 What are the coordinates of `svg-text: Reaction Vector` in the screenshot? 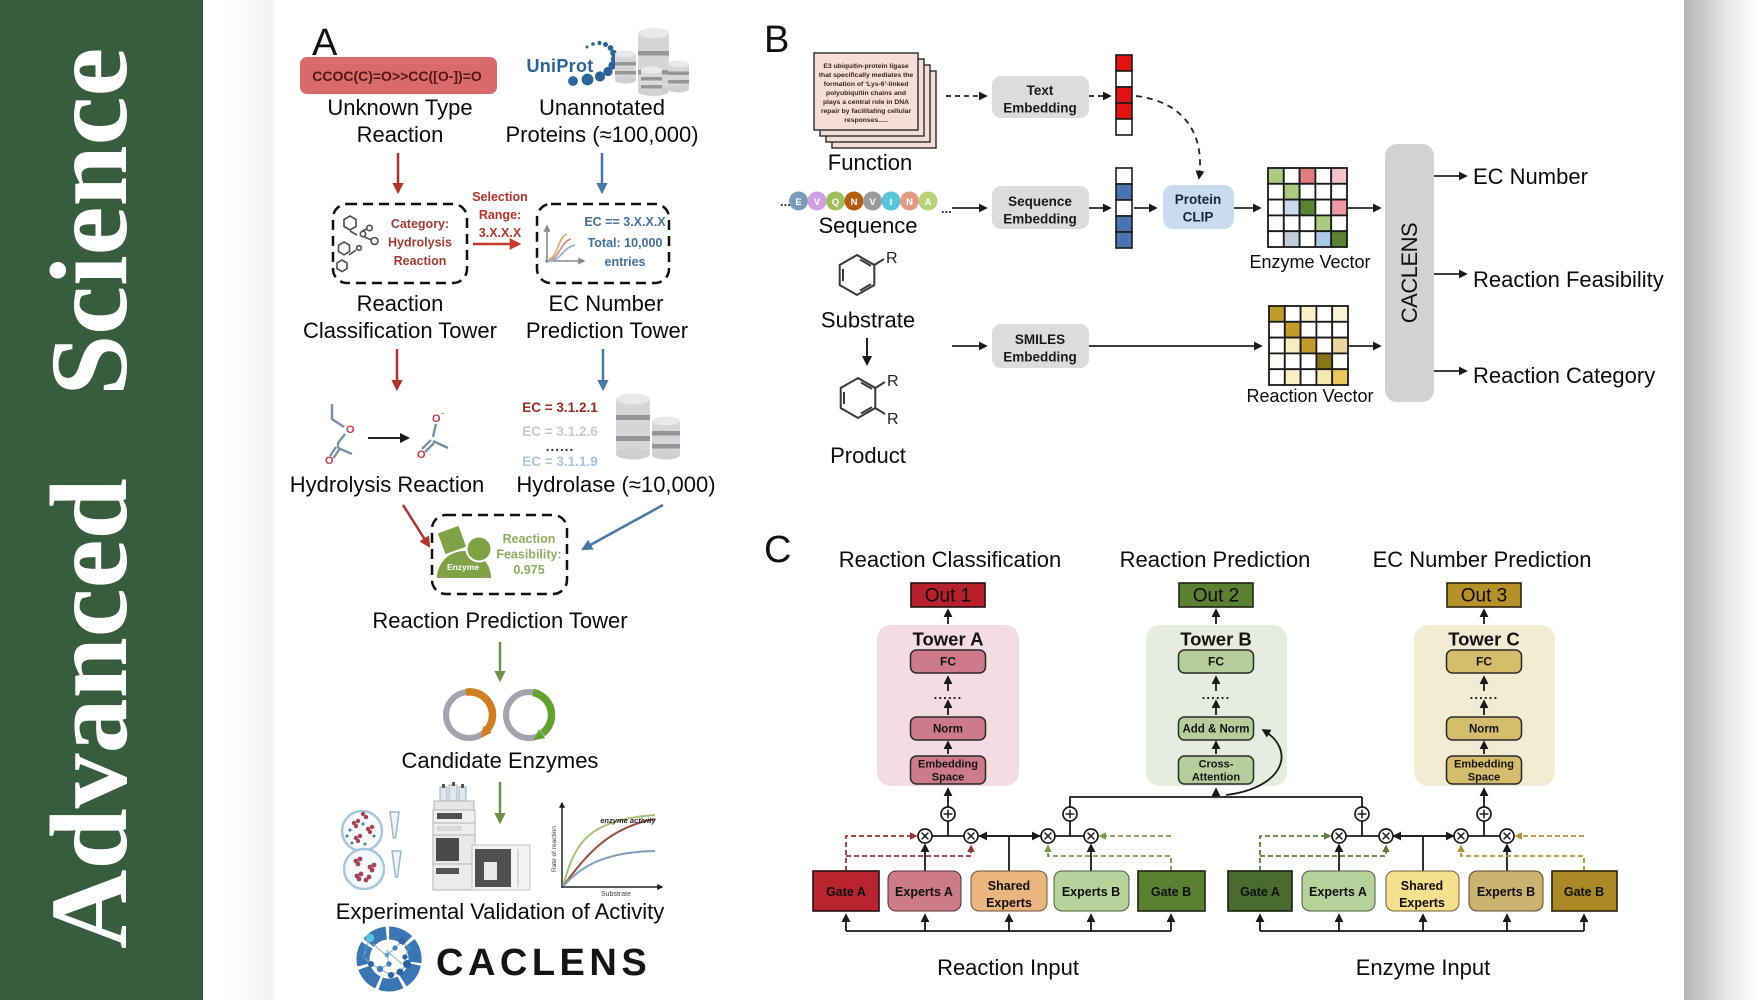 It's located at (1309, 396).